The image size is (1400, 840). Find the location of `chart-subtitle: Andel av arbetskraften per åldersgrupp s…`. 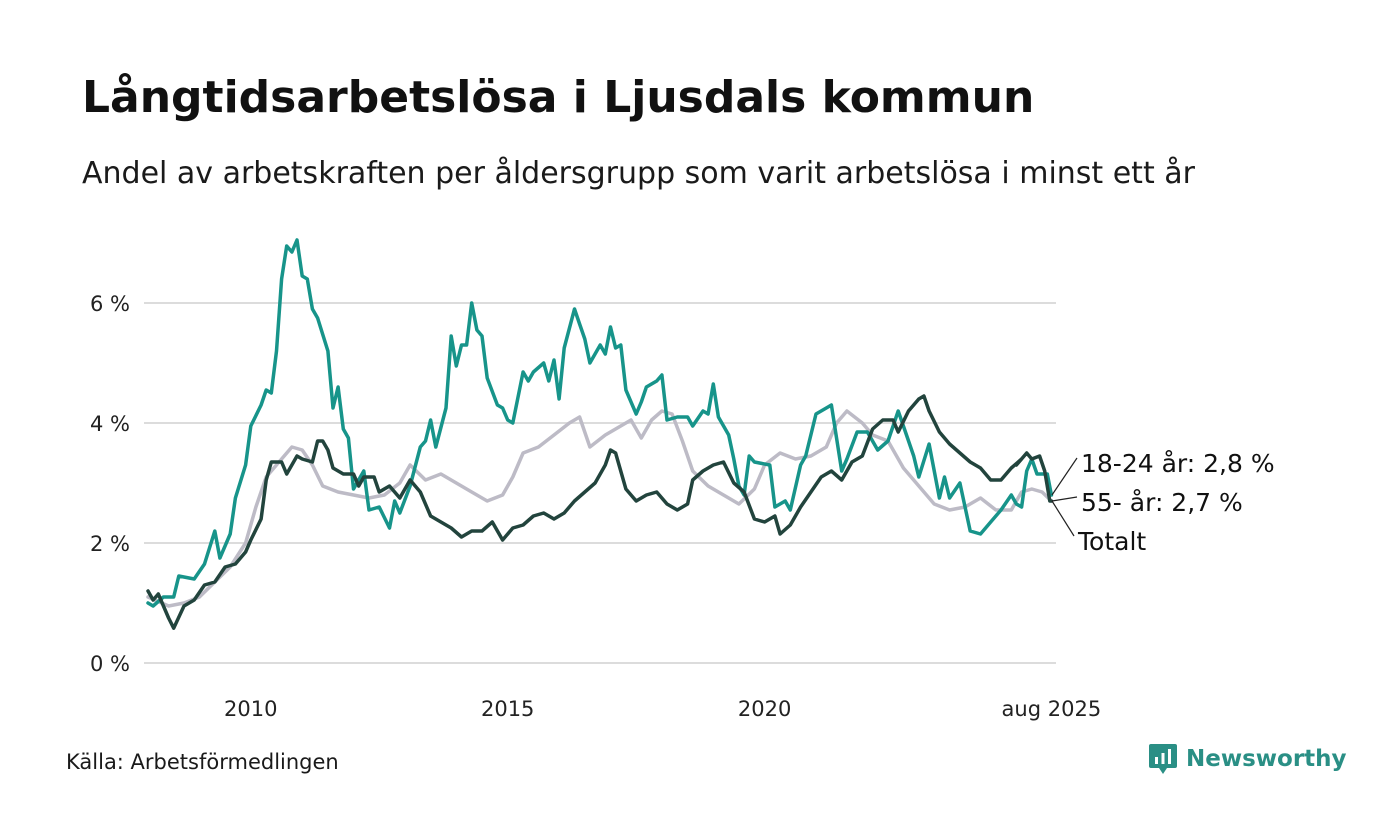

chart-subtitle: Andel av arbetskraften per åldersgrupp s… is located at coordinates (638, 173).